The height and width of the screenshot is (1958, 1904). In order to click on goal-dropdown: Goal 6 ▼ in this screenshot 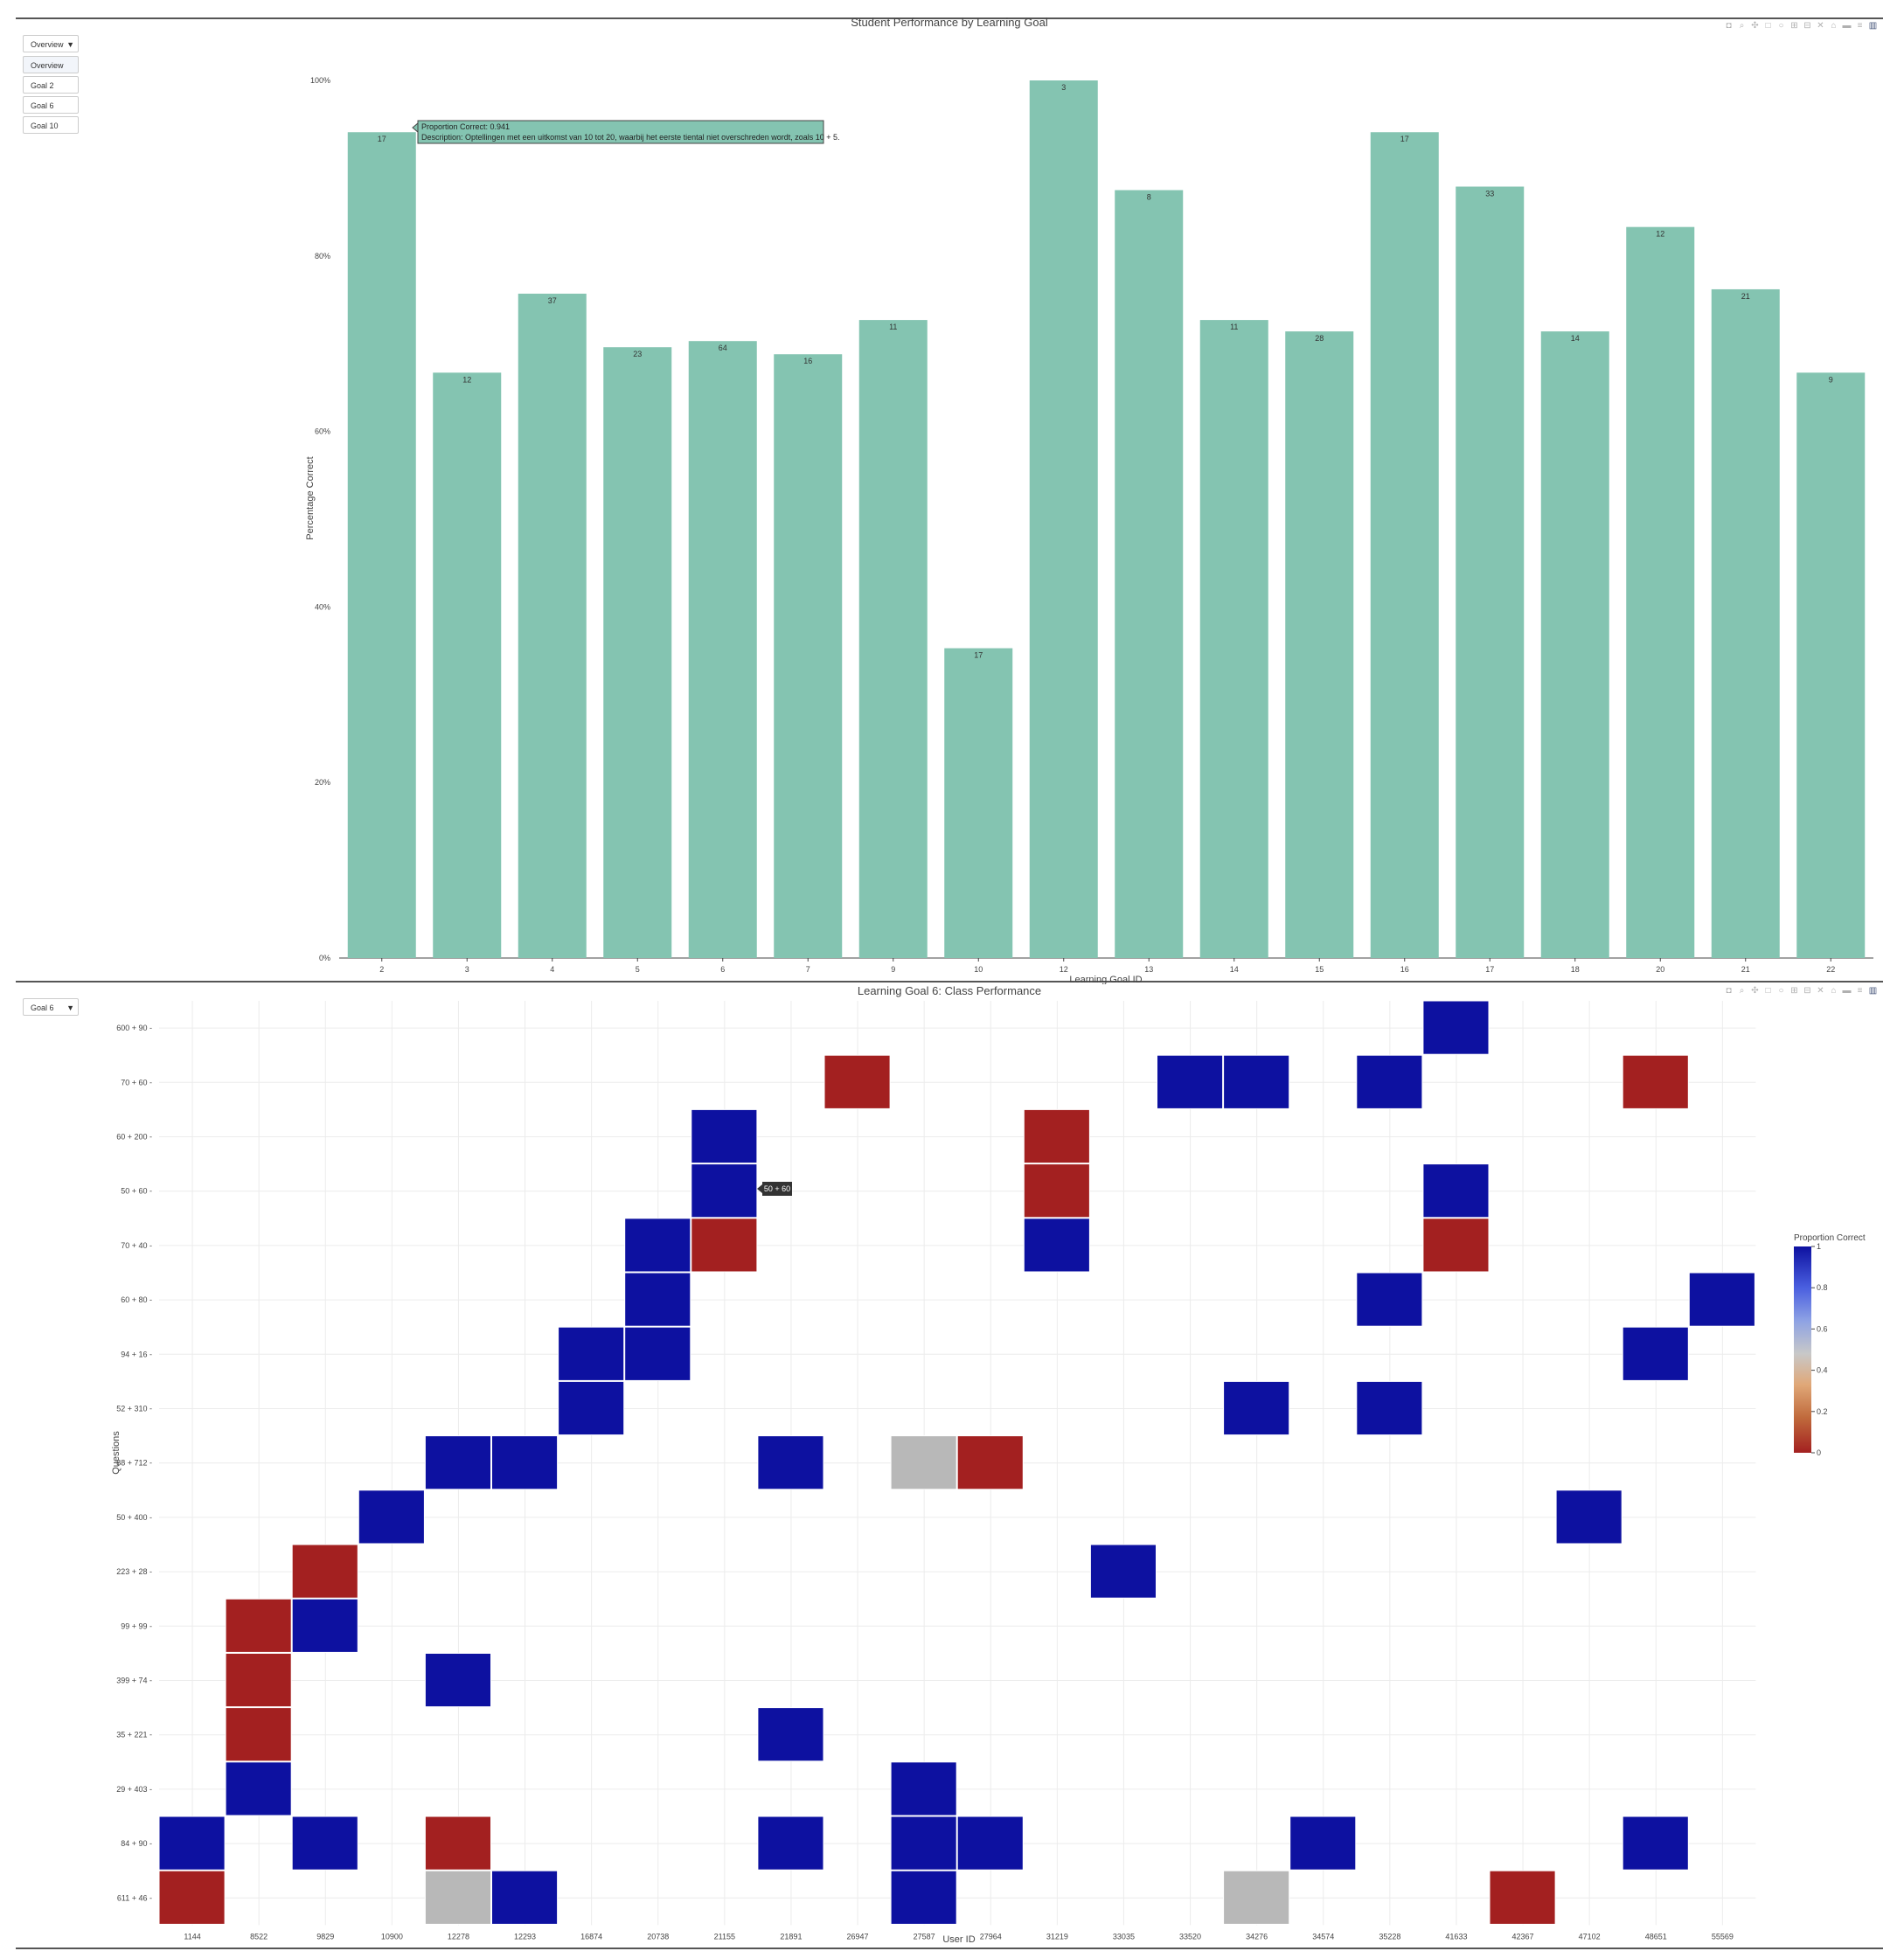, I will do `click(51, 1007)`.